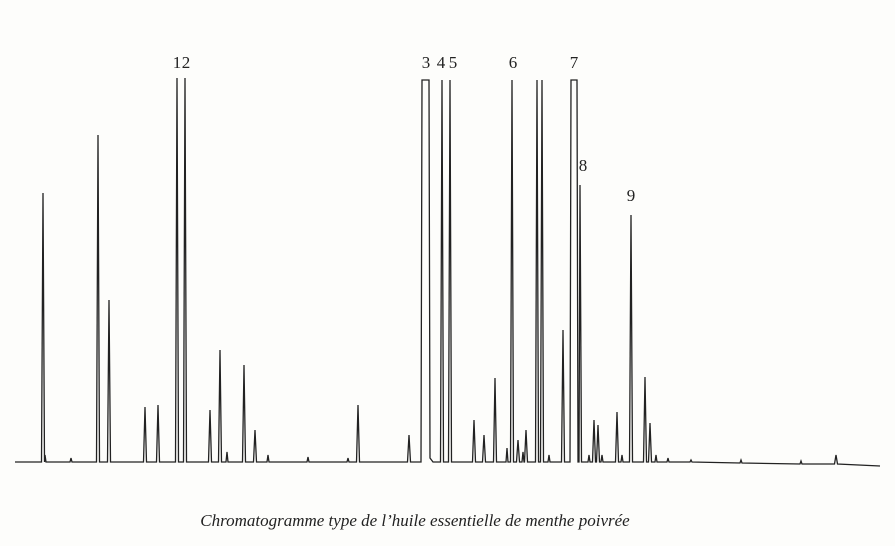 The image size is (895, 546). Describe the element at coordinates (426, 62) in the screenshot. I see `peak-label: 3` at that location.